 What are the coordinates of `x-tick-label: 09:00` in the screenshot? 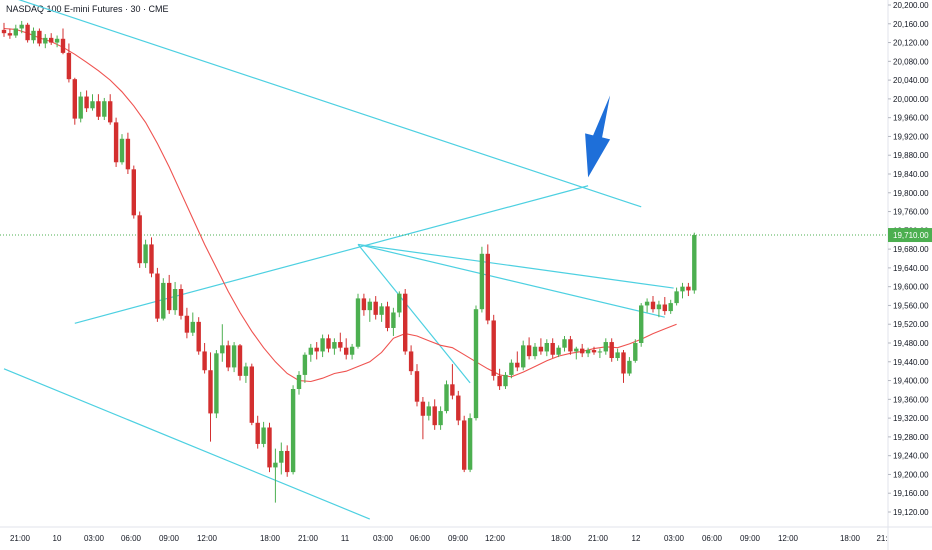 It's located at (458, 538).